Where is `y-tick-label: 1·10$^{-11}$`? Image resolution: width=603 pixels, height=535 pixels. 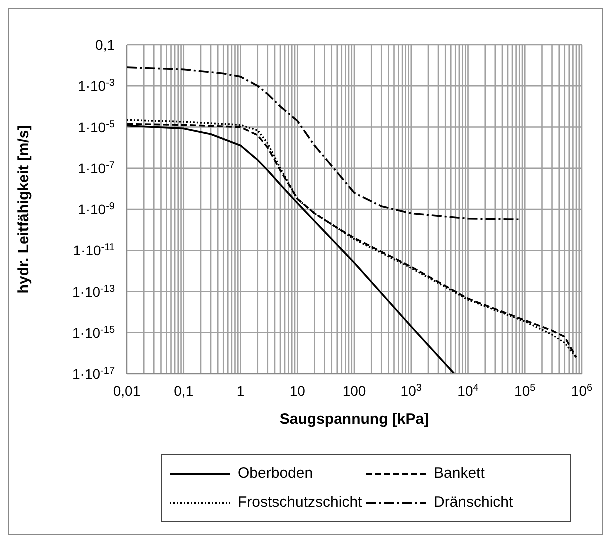 y-tick-label: 1·10$^{-11}$ is located at coordinates (94, 250).